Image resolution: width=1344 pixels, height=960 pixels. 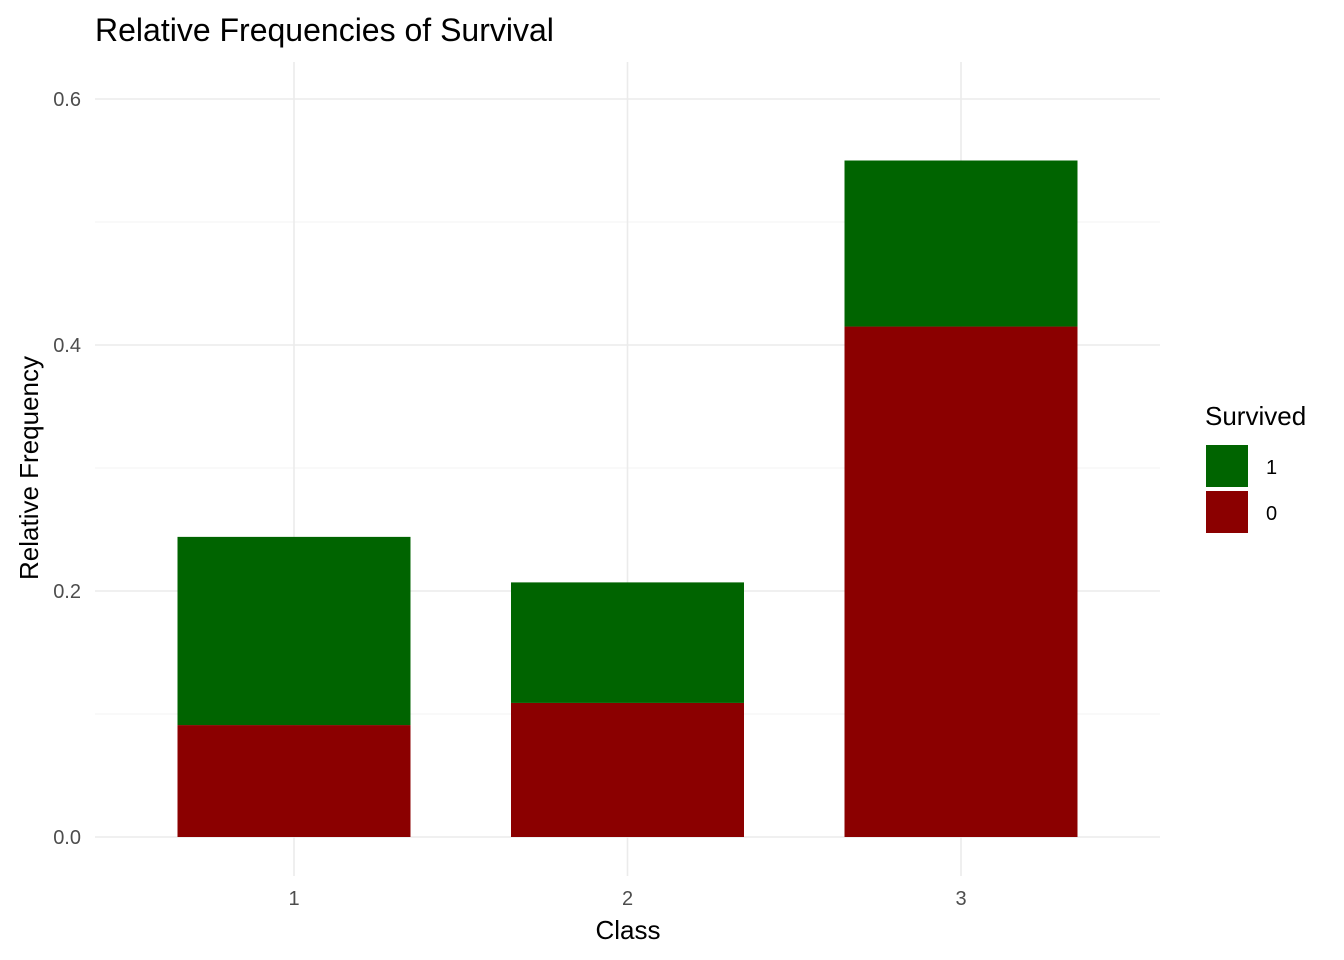 I want to click on x-tick-label: 1, so click(x=293, y=899).